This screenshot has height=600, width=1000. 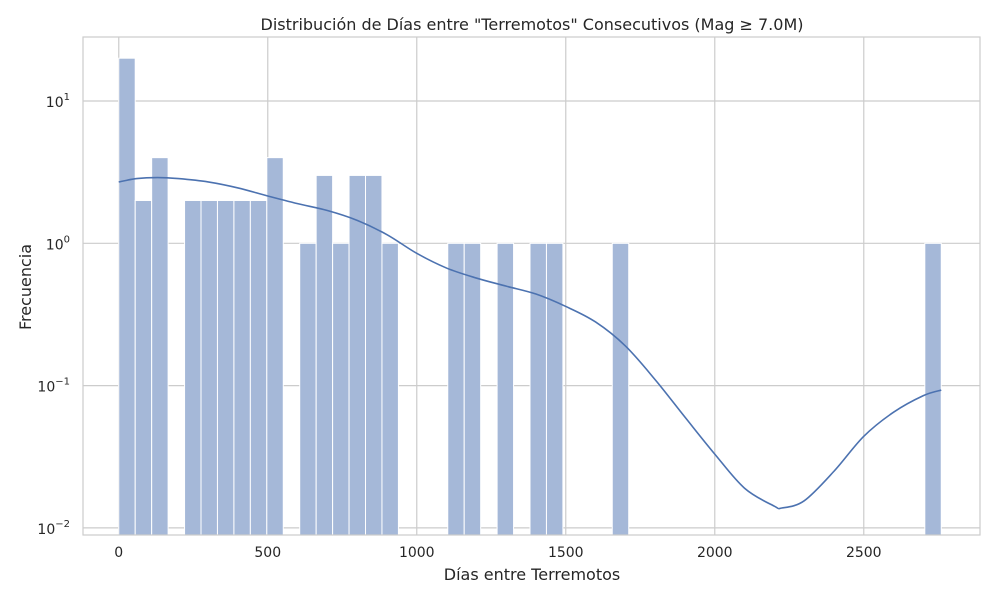 I want to click on y-tick-label-3: 10¹, so click(x=58, y=101).